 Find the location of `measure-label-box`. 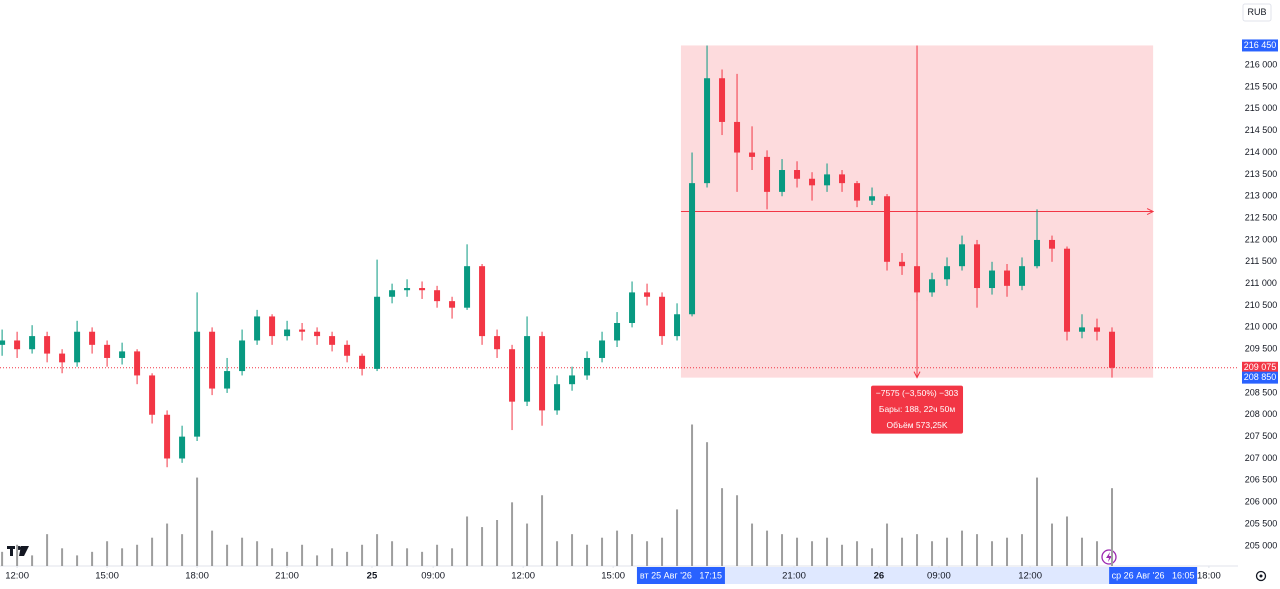

measure-label-box is located at coordinates (917, 409).